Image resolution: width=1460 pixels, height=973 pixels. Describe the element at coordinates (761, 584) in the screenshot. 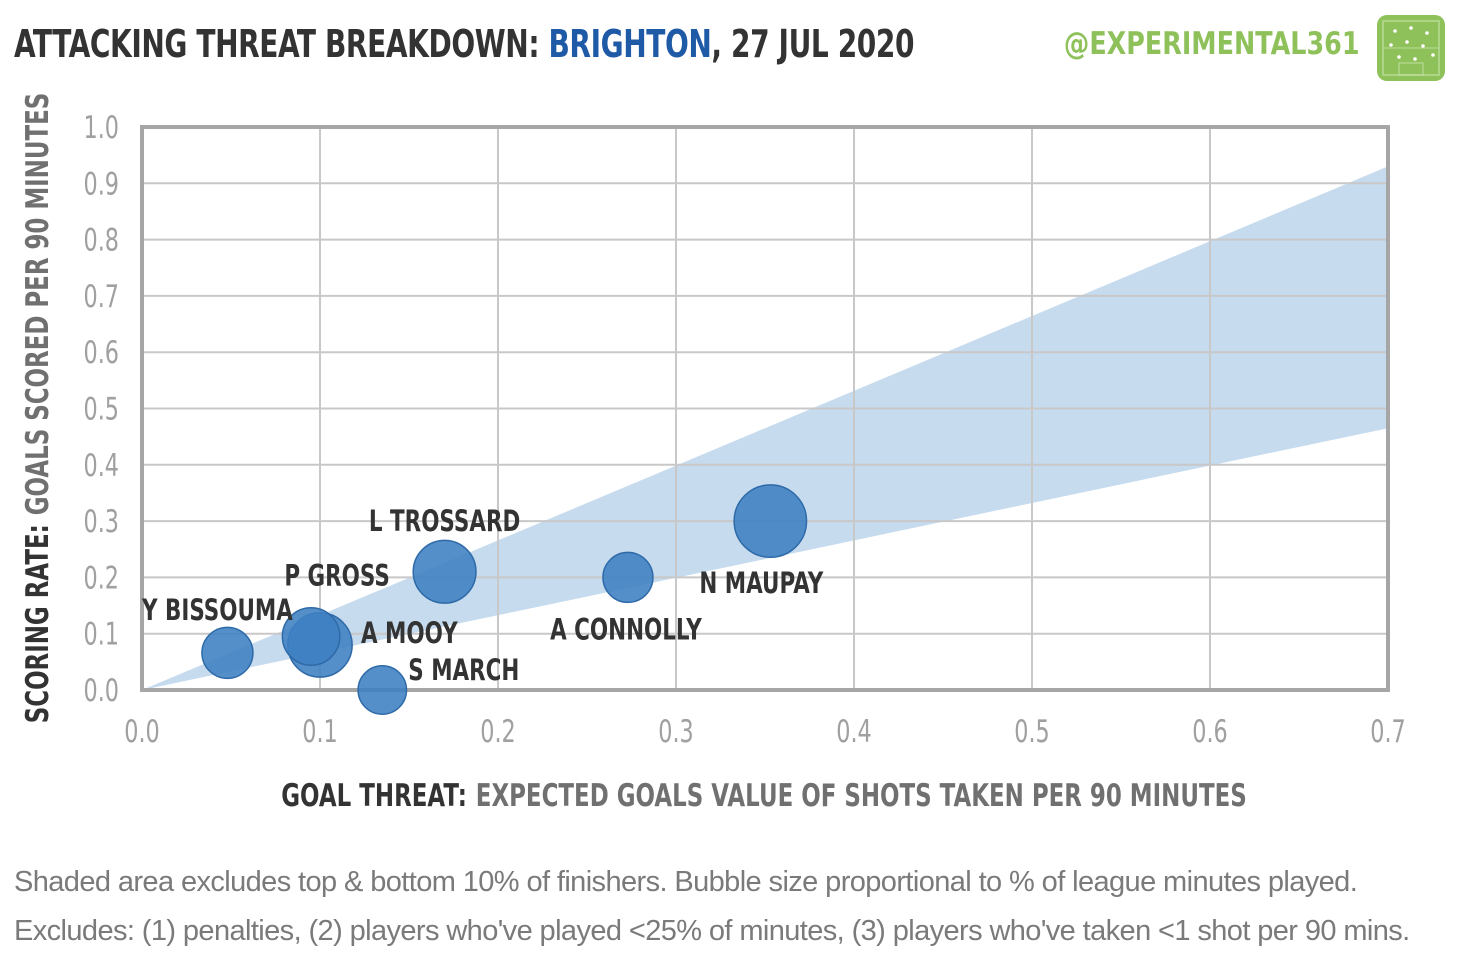

I see `point-label: N MAUPAY` at that location.